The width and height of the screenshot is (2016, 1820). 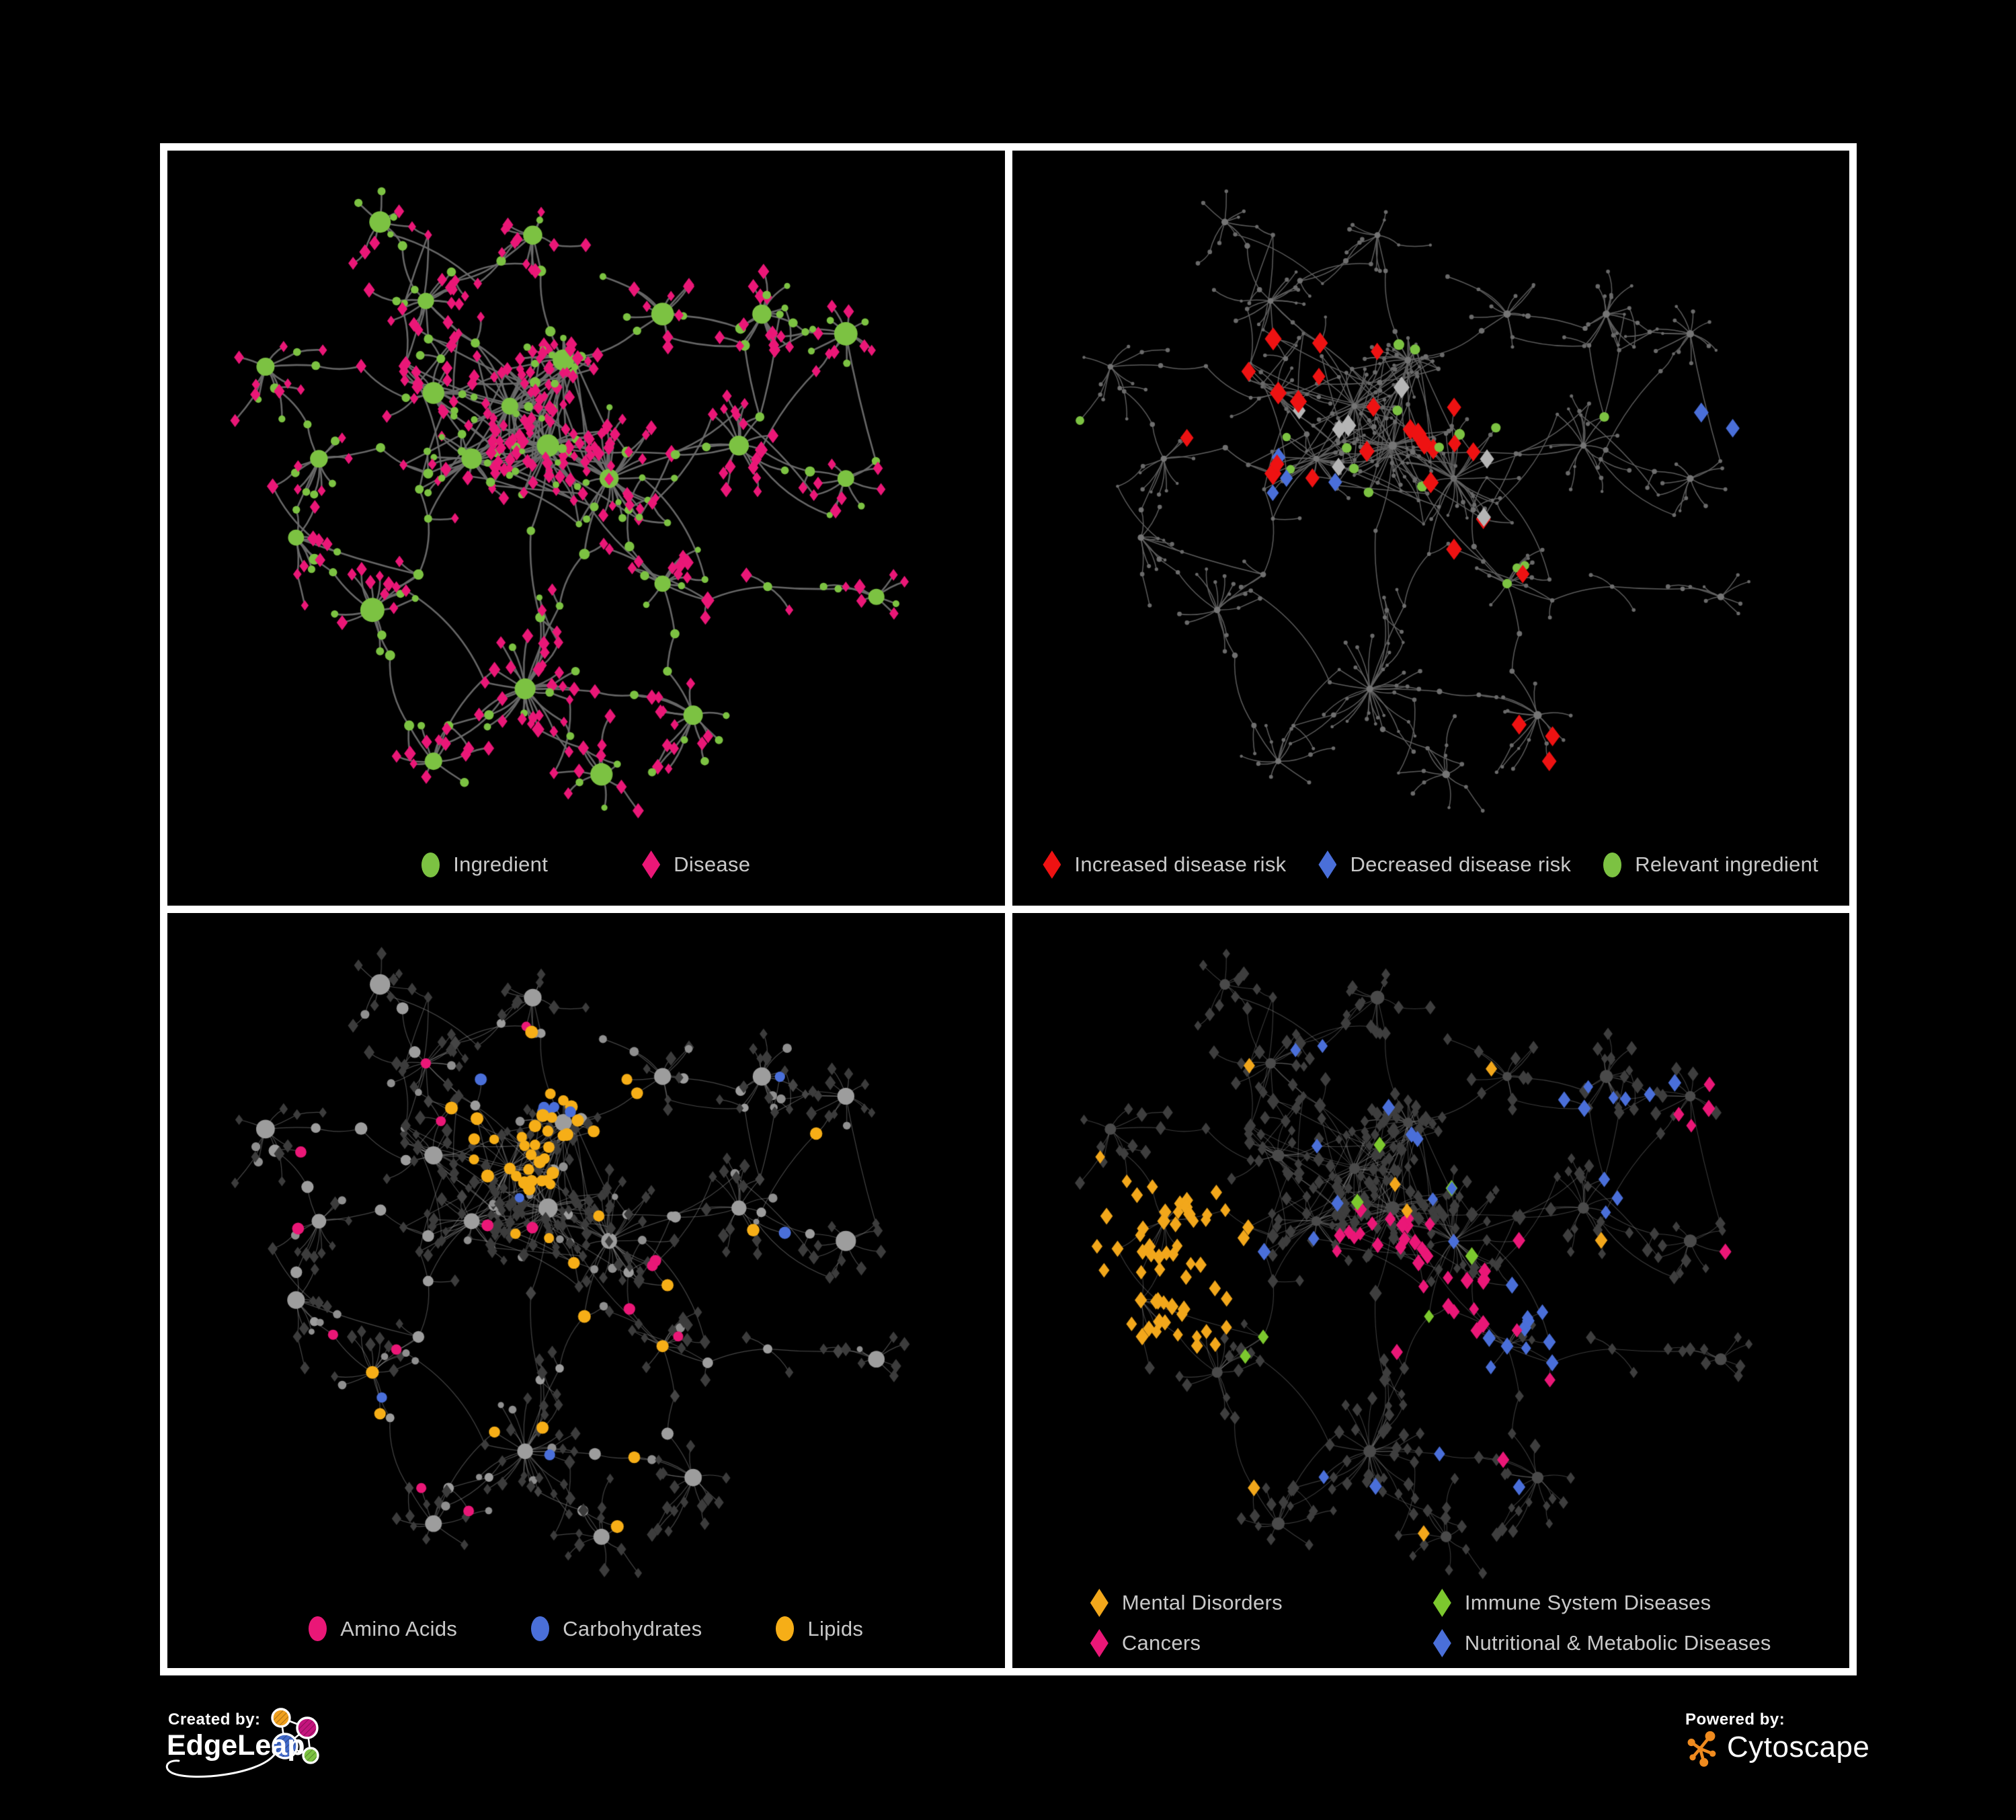 What do you see at coordinates (310, 1755) in the screenshot?
I see `edgeleap-node-green` at bounding box center [310, 1755].